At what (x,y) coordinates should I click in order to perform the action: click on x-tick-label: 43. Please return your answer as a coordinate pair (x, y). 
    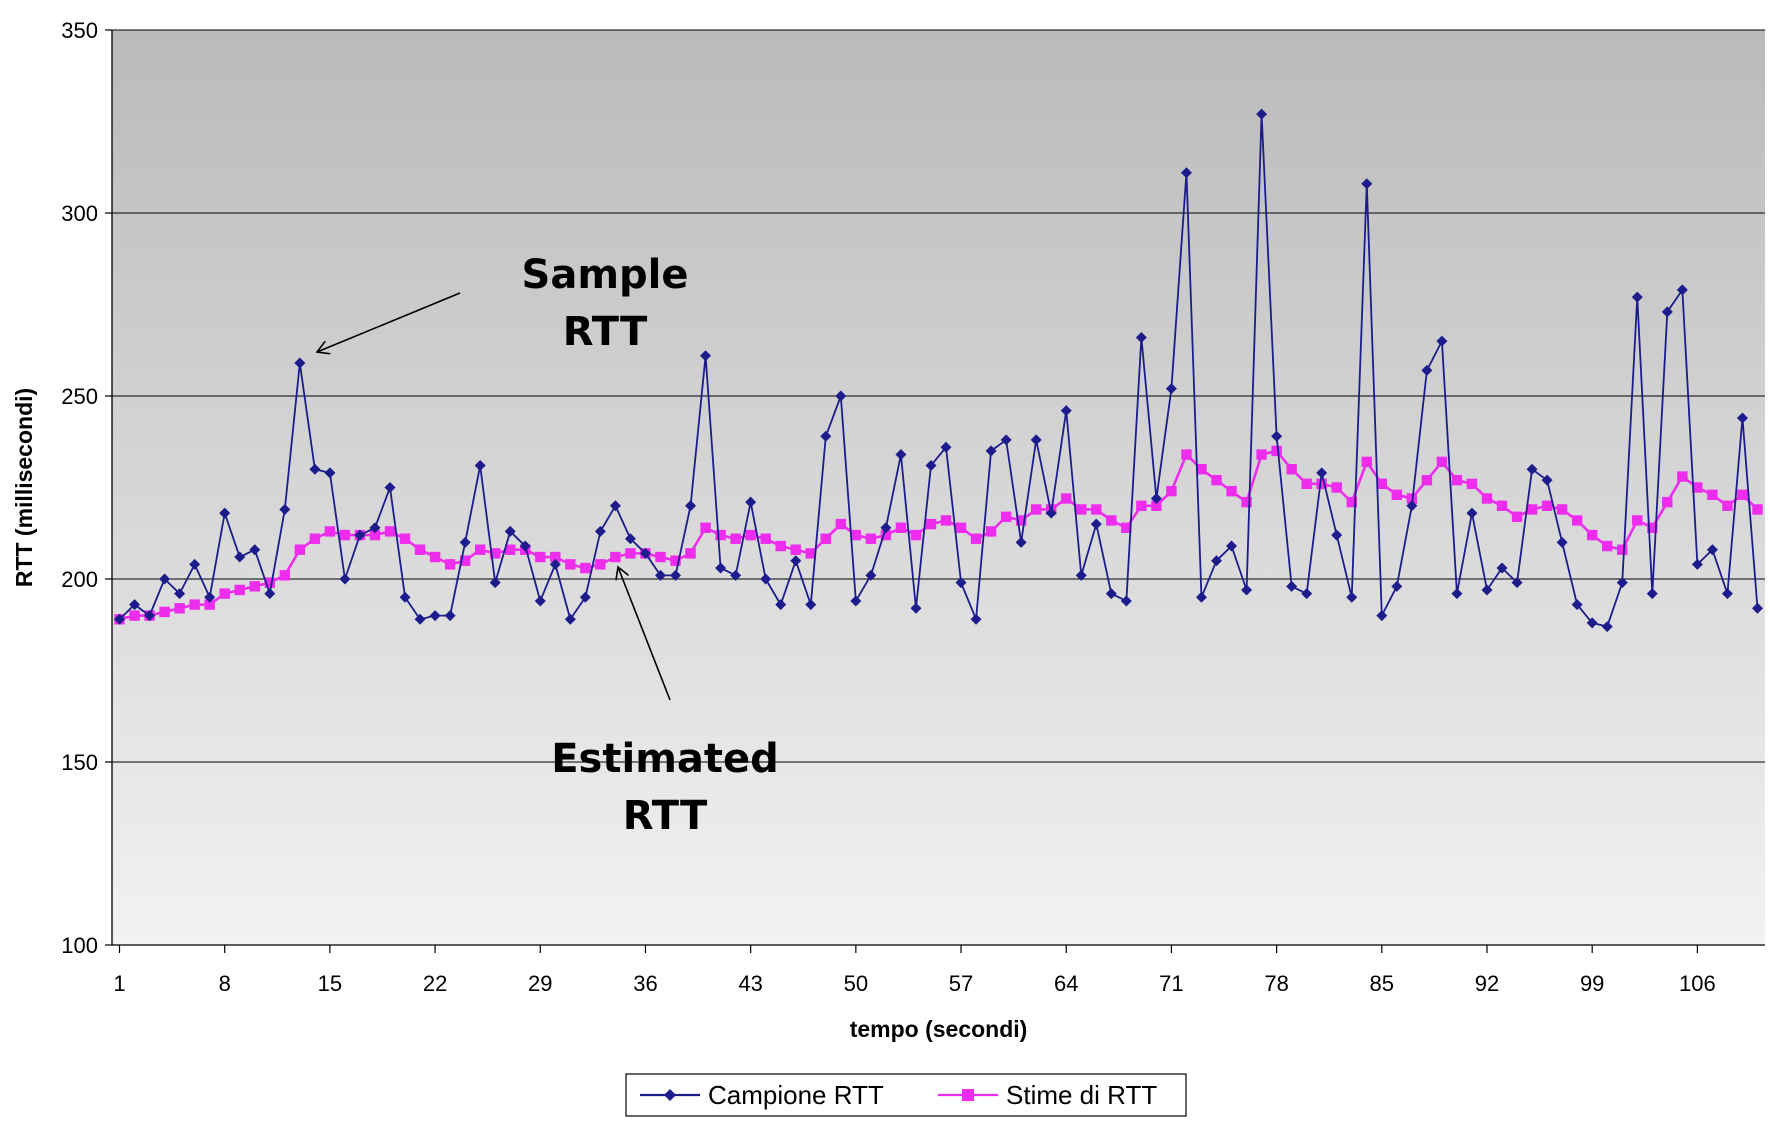
    Looking at the image, I should click on (750, 983).